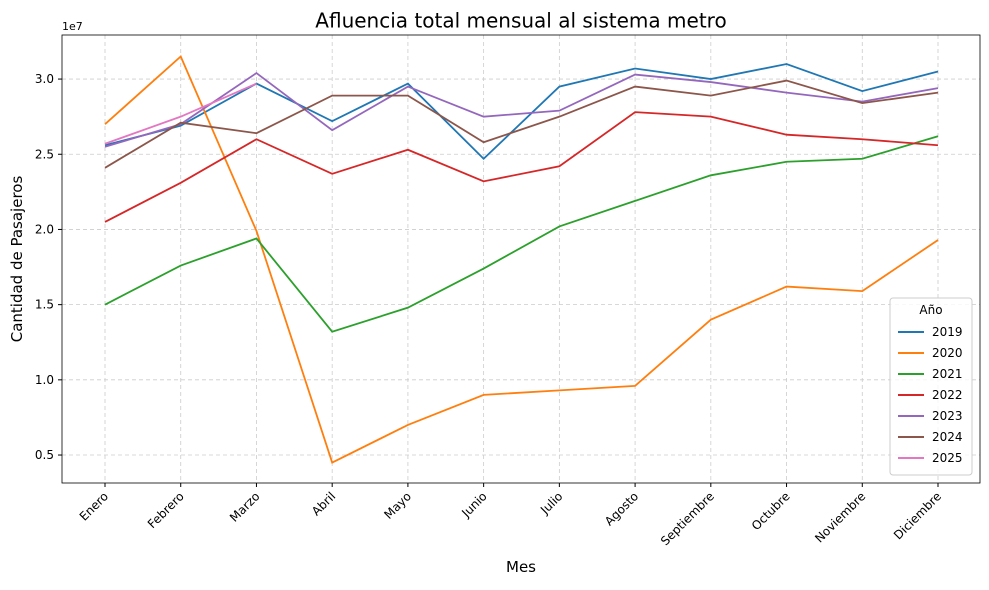 This screenshot has height=590, width=989. Describe the element at coordinates (947, 458) in the screenshot. I see `legend-label: 2025` at that location.